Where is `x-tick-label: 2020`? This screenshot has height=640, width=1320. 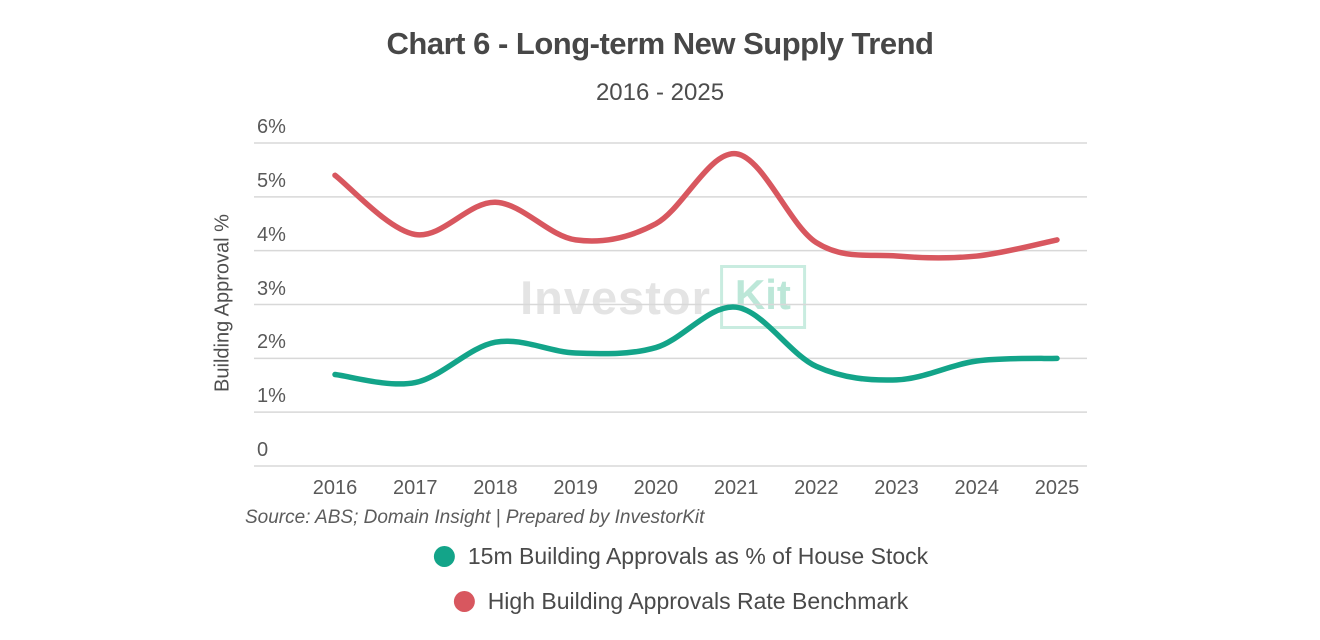
x-tick-label: 2020 is located at coordinates (656, 488).